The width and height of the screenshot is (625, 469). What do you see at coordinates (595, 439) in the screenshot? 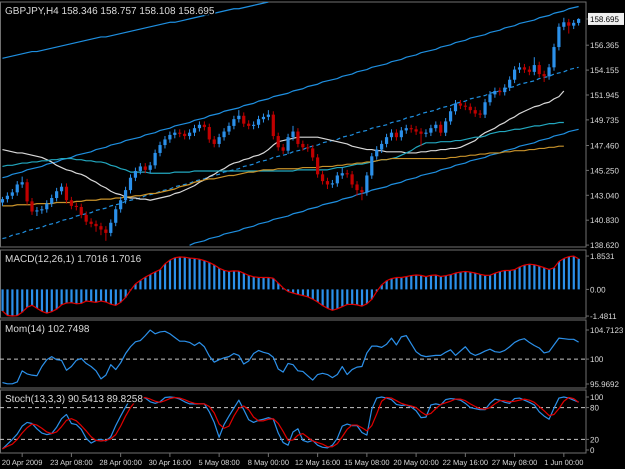
I see `y-tick-label: 20` at bounding box center [595, 439].